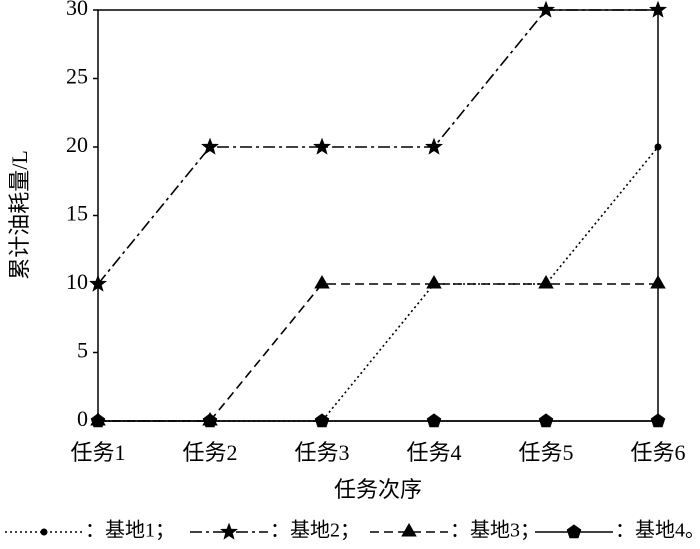 This screenshot has width=700, height=549. I want to click on x-tick-label: 任务1, so click(97, 452).